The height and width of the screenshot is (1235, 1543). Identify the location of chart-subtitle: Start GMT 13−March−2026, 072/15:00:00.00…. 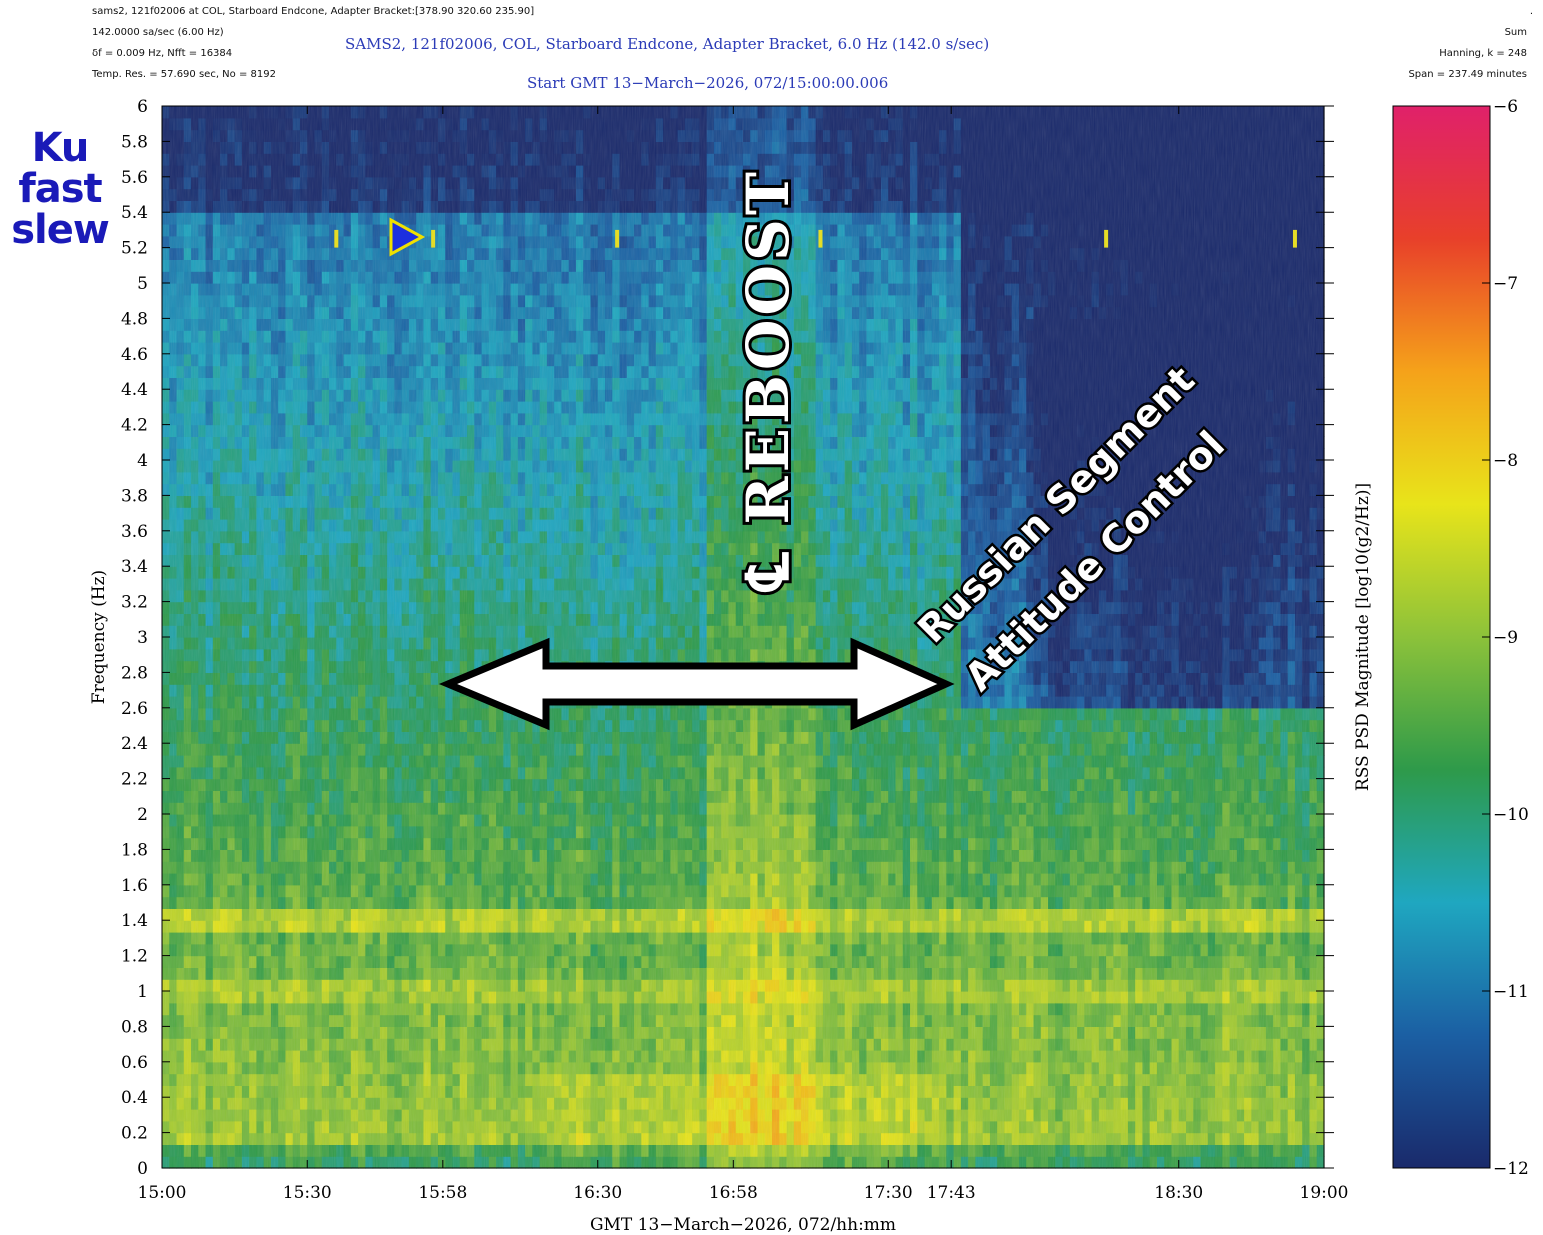
(708, 83).